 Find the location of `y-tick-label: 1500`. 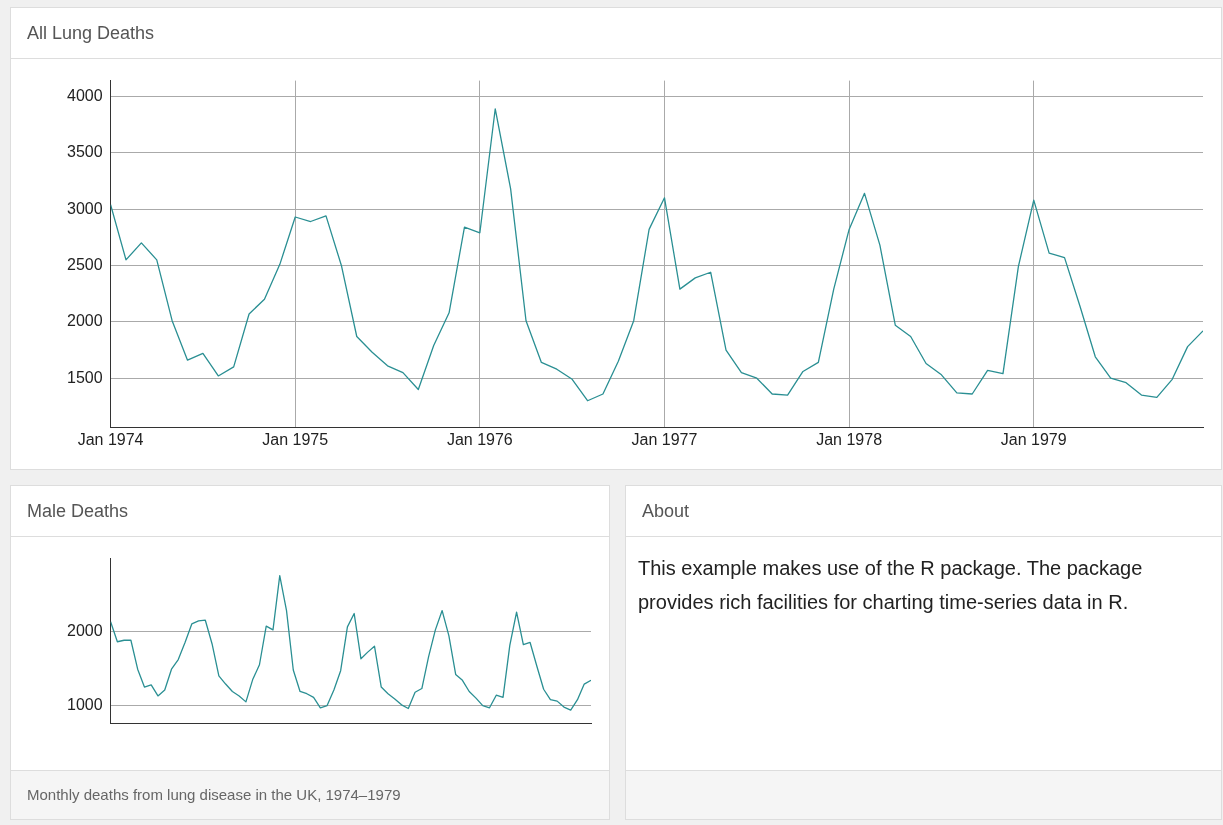

y-tick-label: 1500 is located at coordinates (85, 377).